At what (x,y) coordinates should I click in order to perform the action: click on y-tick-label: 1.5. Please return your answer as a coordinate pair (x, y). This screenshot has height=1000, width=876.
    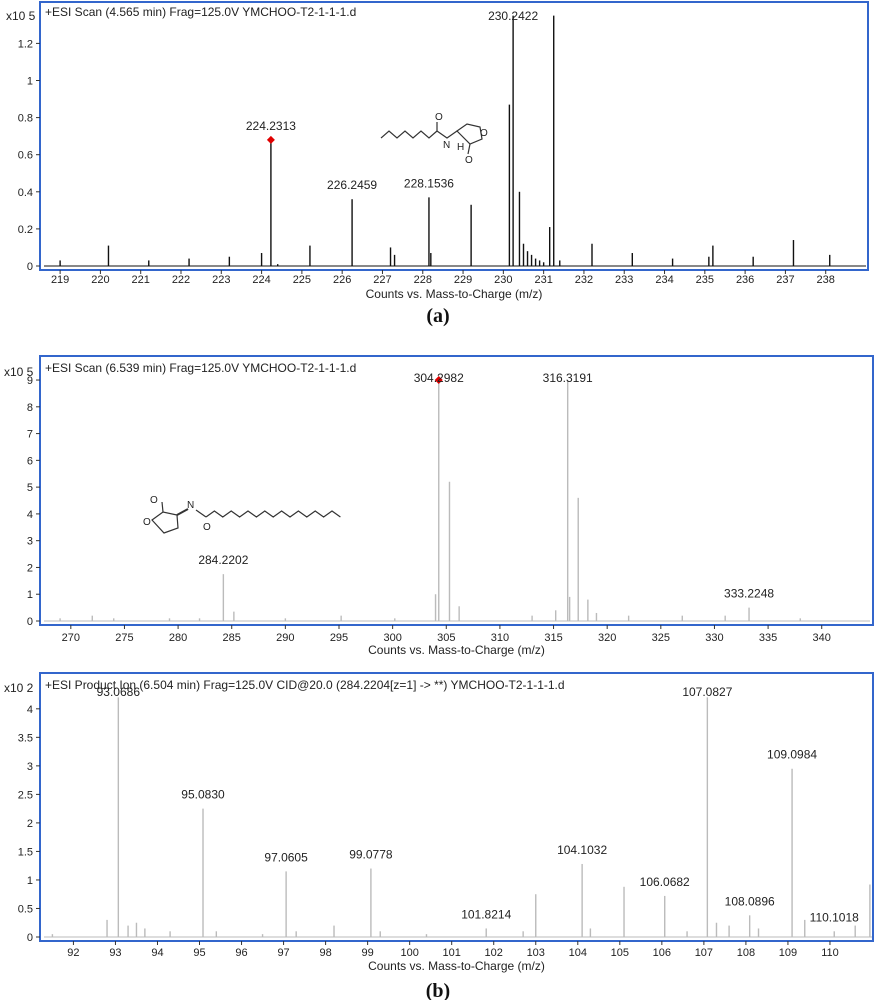
    Looking at the image, I should click on (25, 852).